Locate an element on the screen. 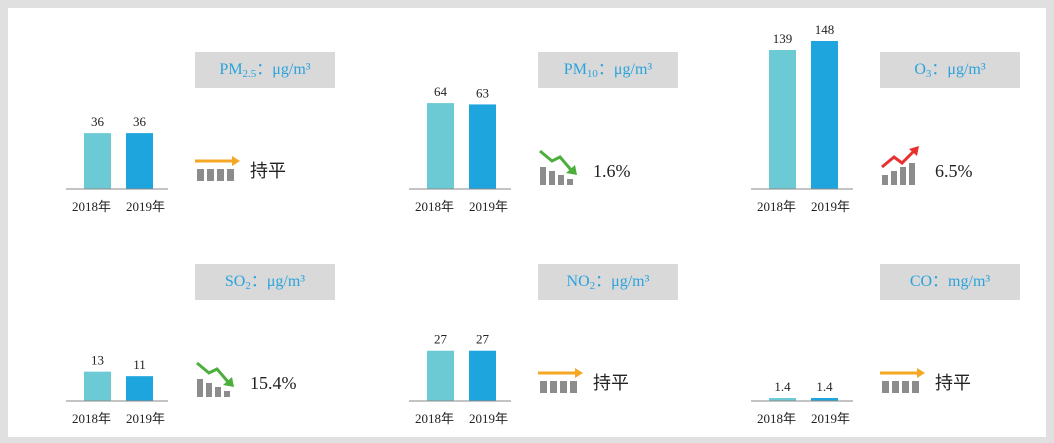 Image resolution: width=1054 pixels, height=443 pixels. chart-title: NO2：μg/m³ is located at coordinates (608, 282).